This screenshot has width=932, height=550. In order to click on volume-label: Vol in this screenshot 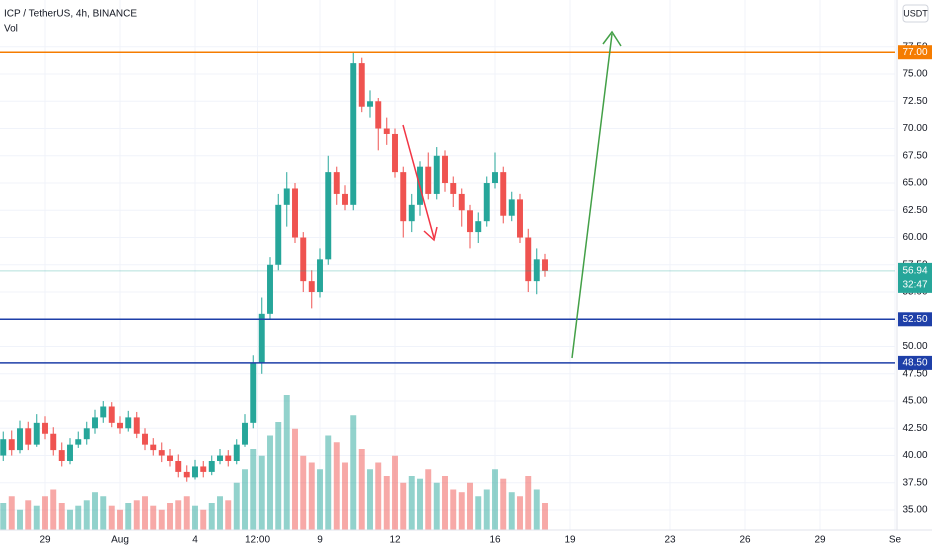, I will do `click(11, 29)`.